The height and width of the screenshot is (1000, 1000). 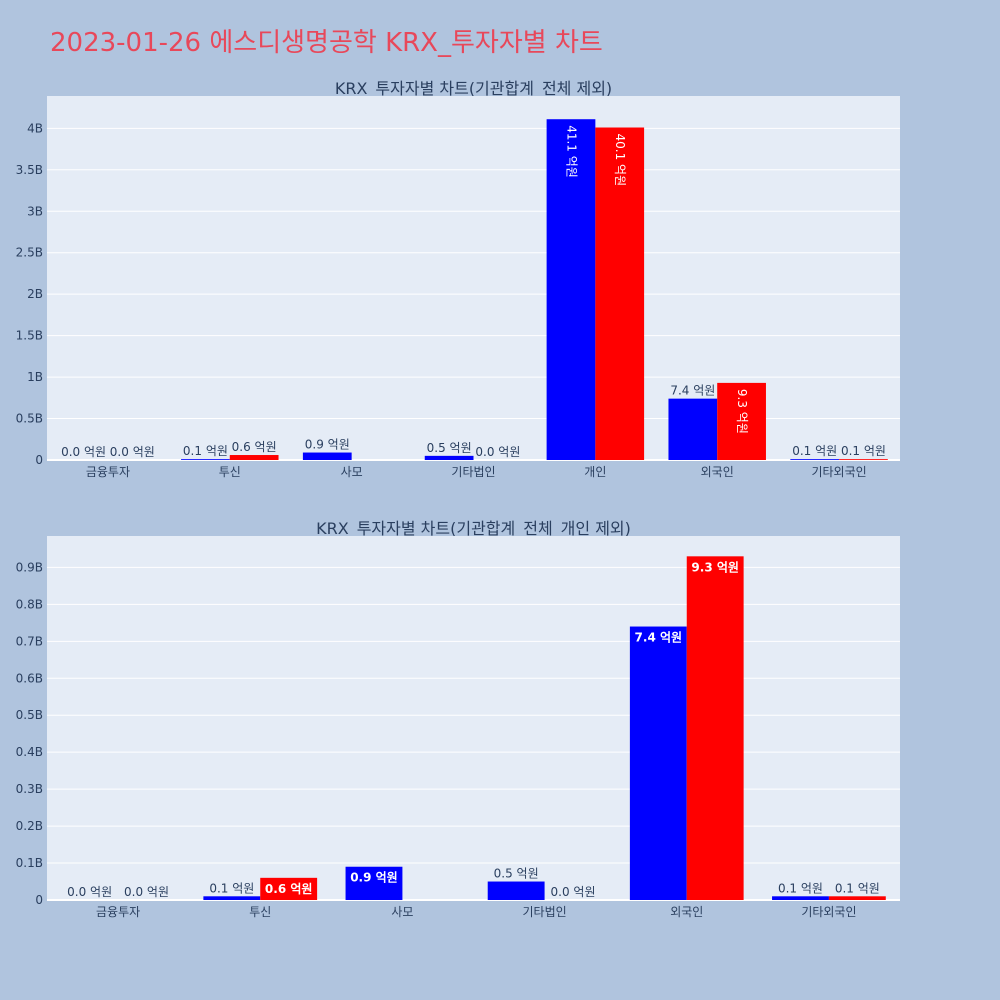 What do you see at coordinates (473, 89) in the screenshot?
I see `chart-title: KRX_투자자별 차트(기관합계_전체 제외)` at bounding box center [473, 89].